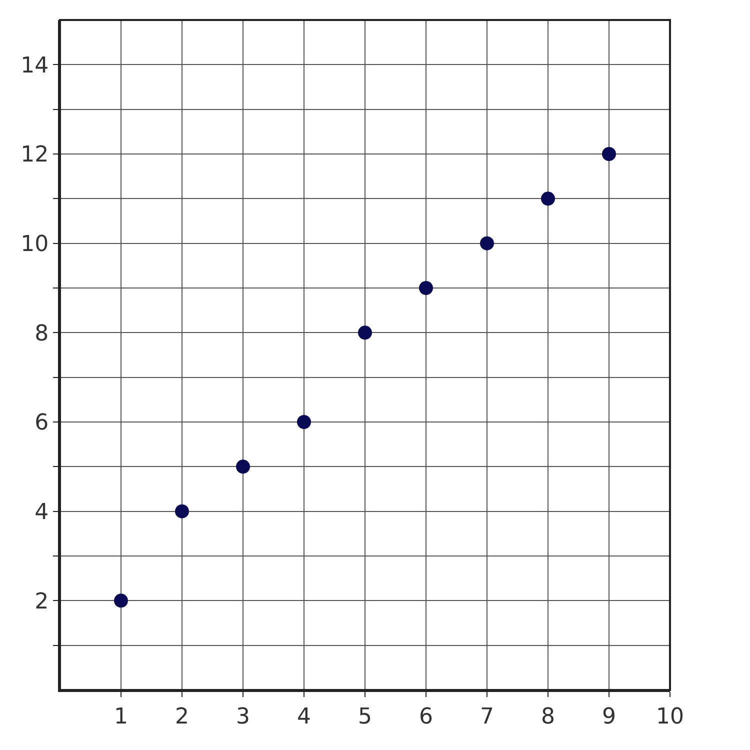  I want to click on x-tick-label: 7, so click(487, 717).